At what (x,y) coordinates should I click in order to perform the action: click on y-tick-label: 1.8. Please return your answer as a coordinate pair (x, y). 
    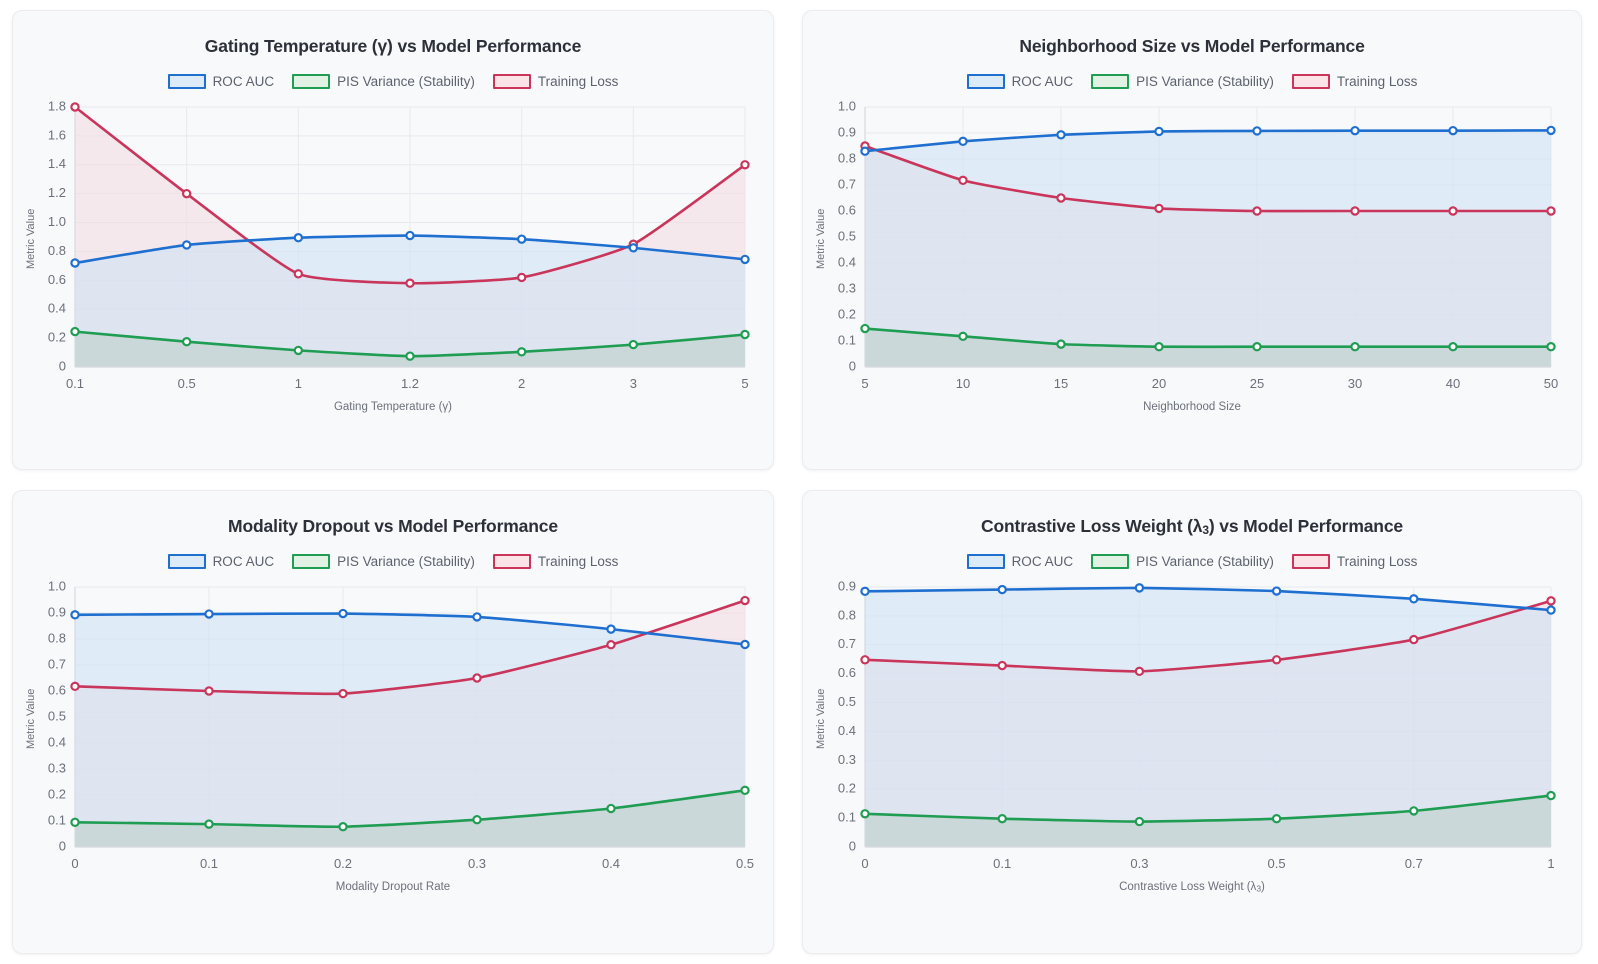
    Looking at the image, I should click on (57, 105).